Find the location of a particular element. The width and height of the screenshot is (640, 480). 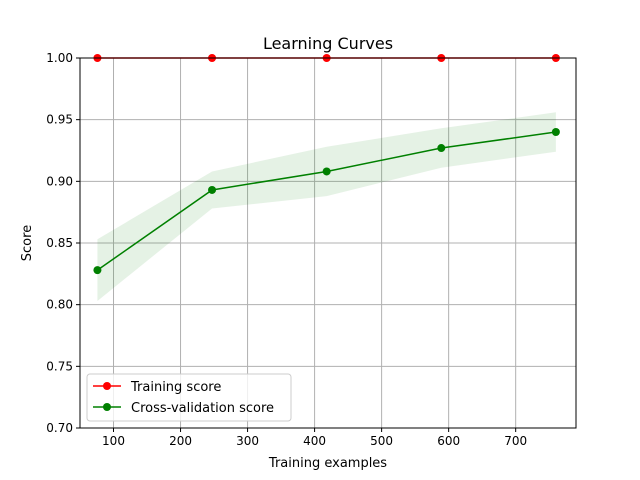

y-tick-label: 0.70 is located at coordinates (59, 428).